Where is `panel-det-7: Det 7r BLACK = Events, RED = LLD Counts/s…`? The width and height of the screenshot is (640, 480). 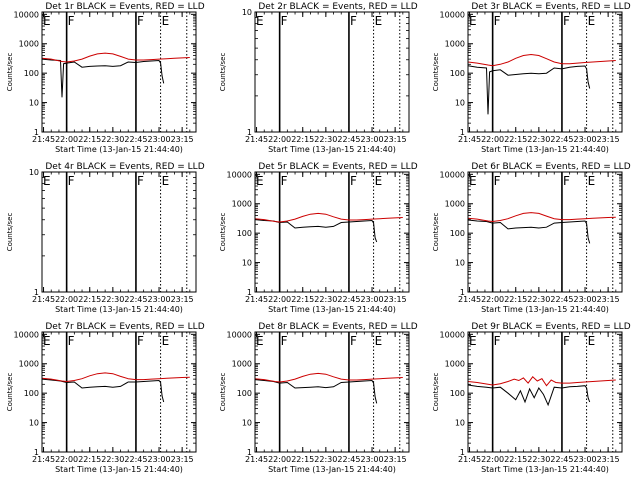
panel-det-7: Det 7r BLACK = Events, RED = LLD Counts/s… is located at coordinates (105, 398).